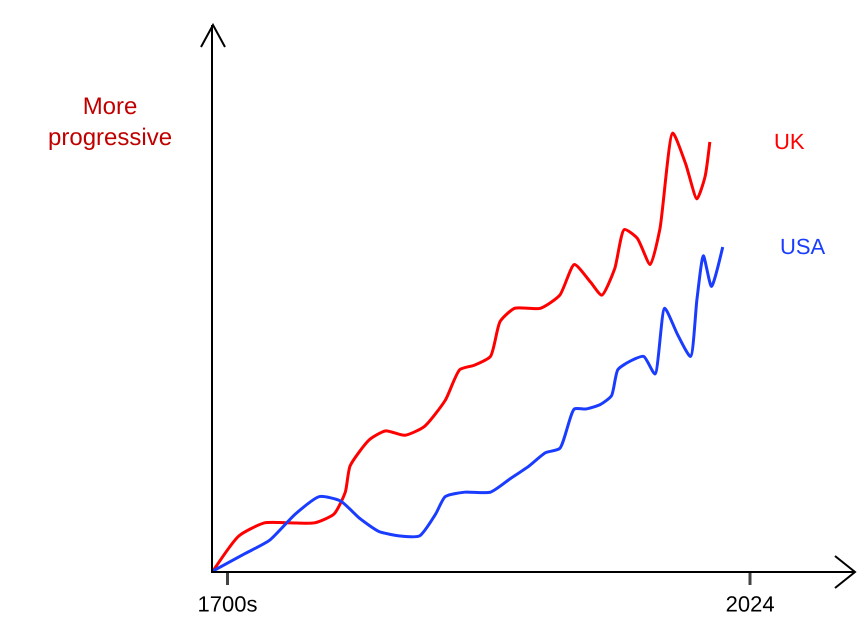 Image resolution: width=858 pixels, height=641 pixels. I want to click on y-axis-title: More progressive, so click(110, 122).